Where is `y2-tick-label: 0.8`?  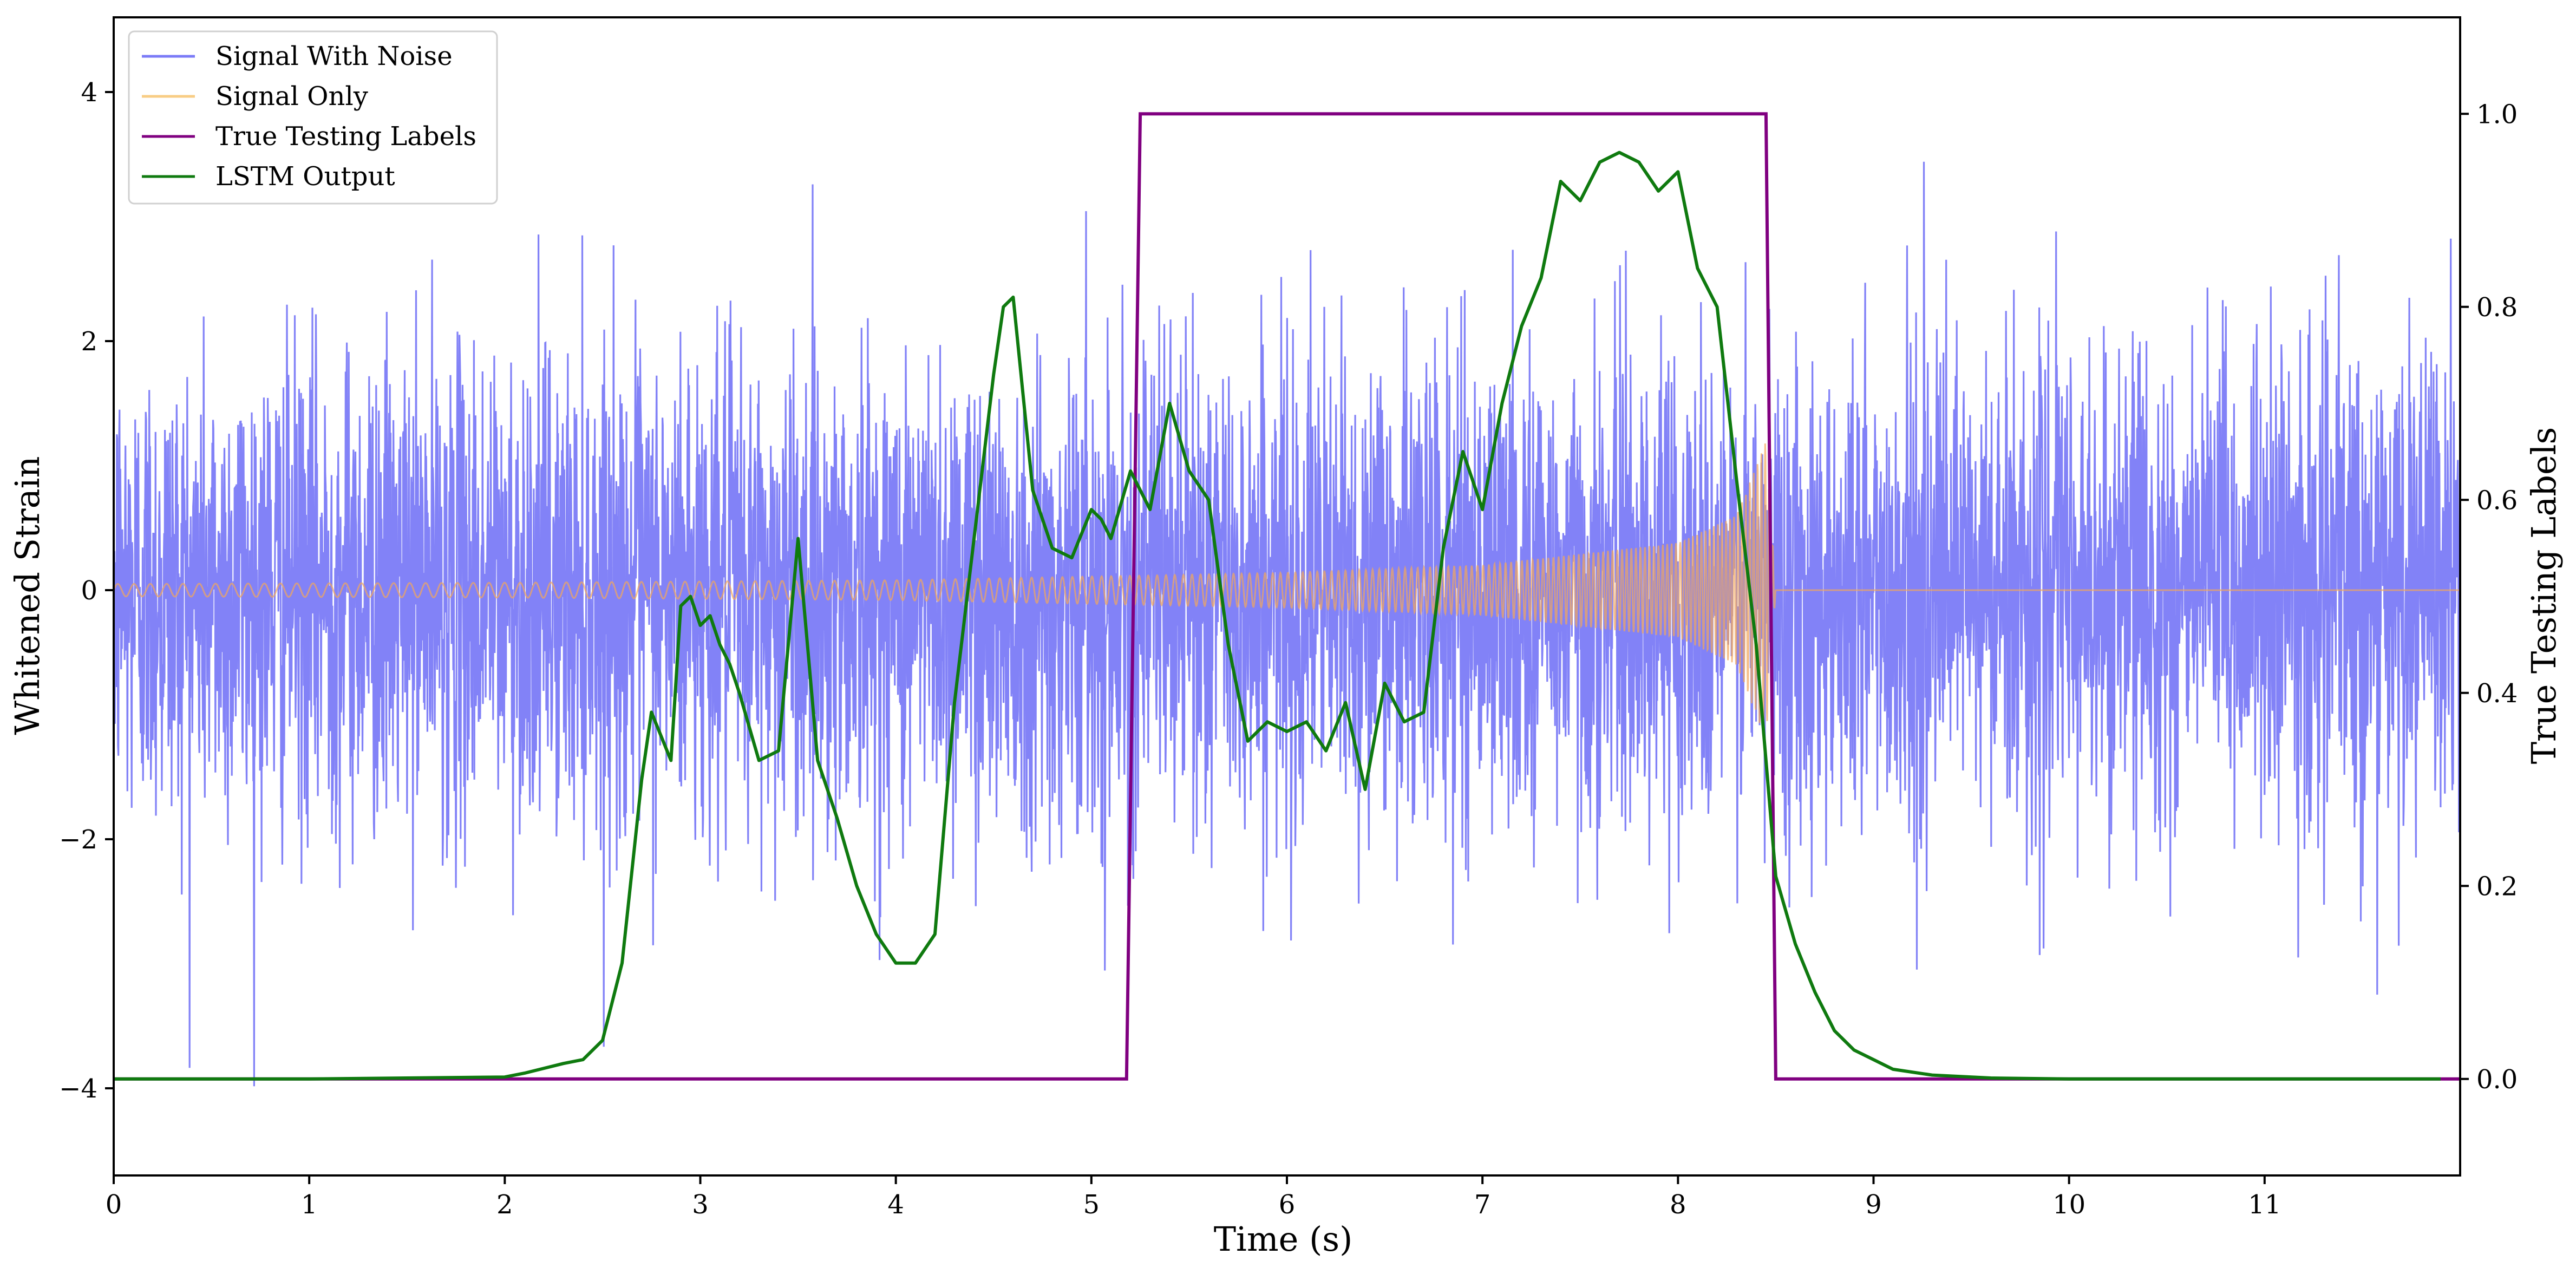 y2-tick-label: 0.8 is located at coordinates (2497, 307).